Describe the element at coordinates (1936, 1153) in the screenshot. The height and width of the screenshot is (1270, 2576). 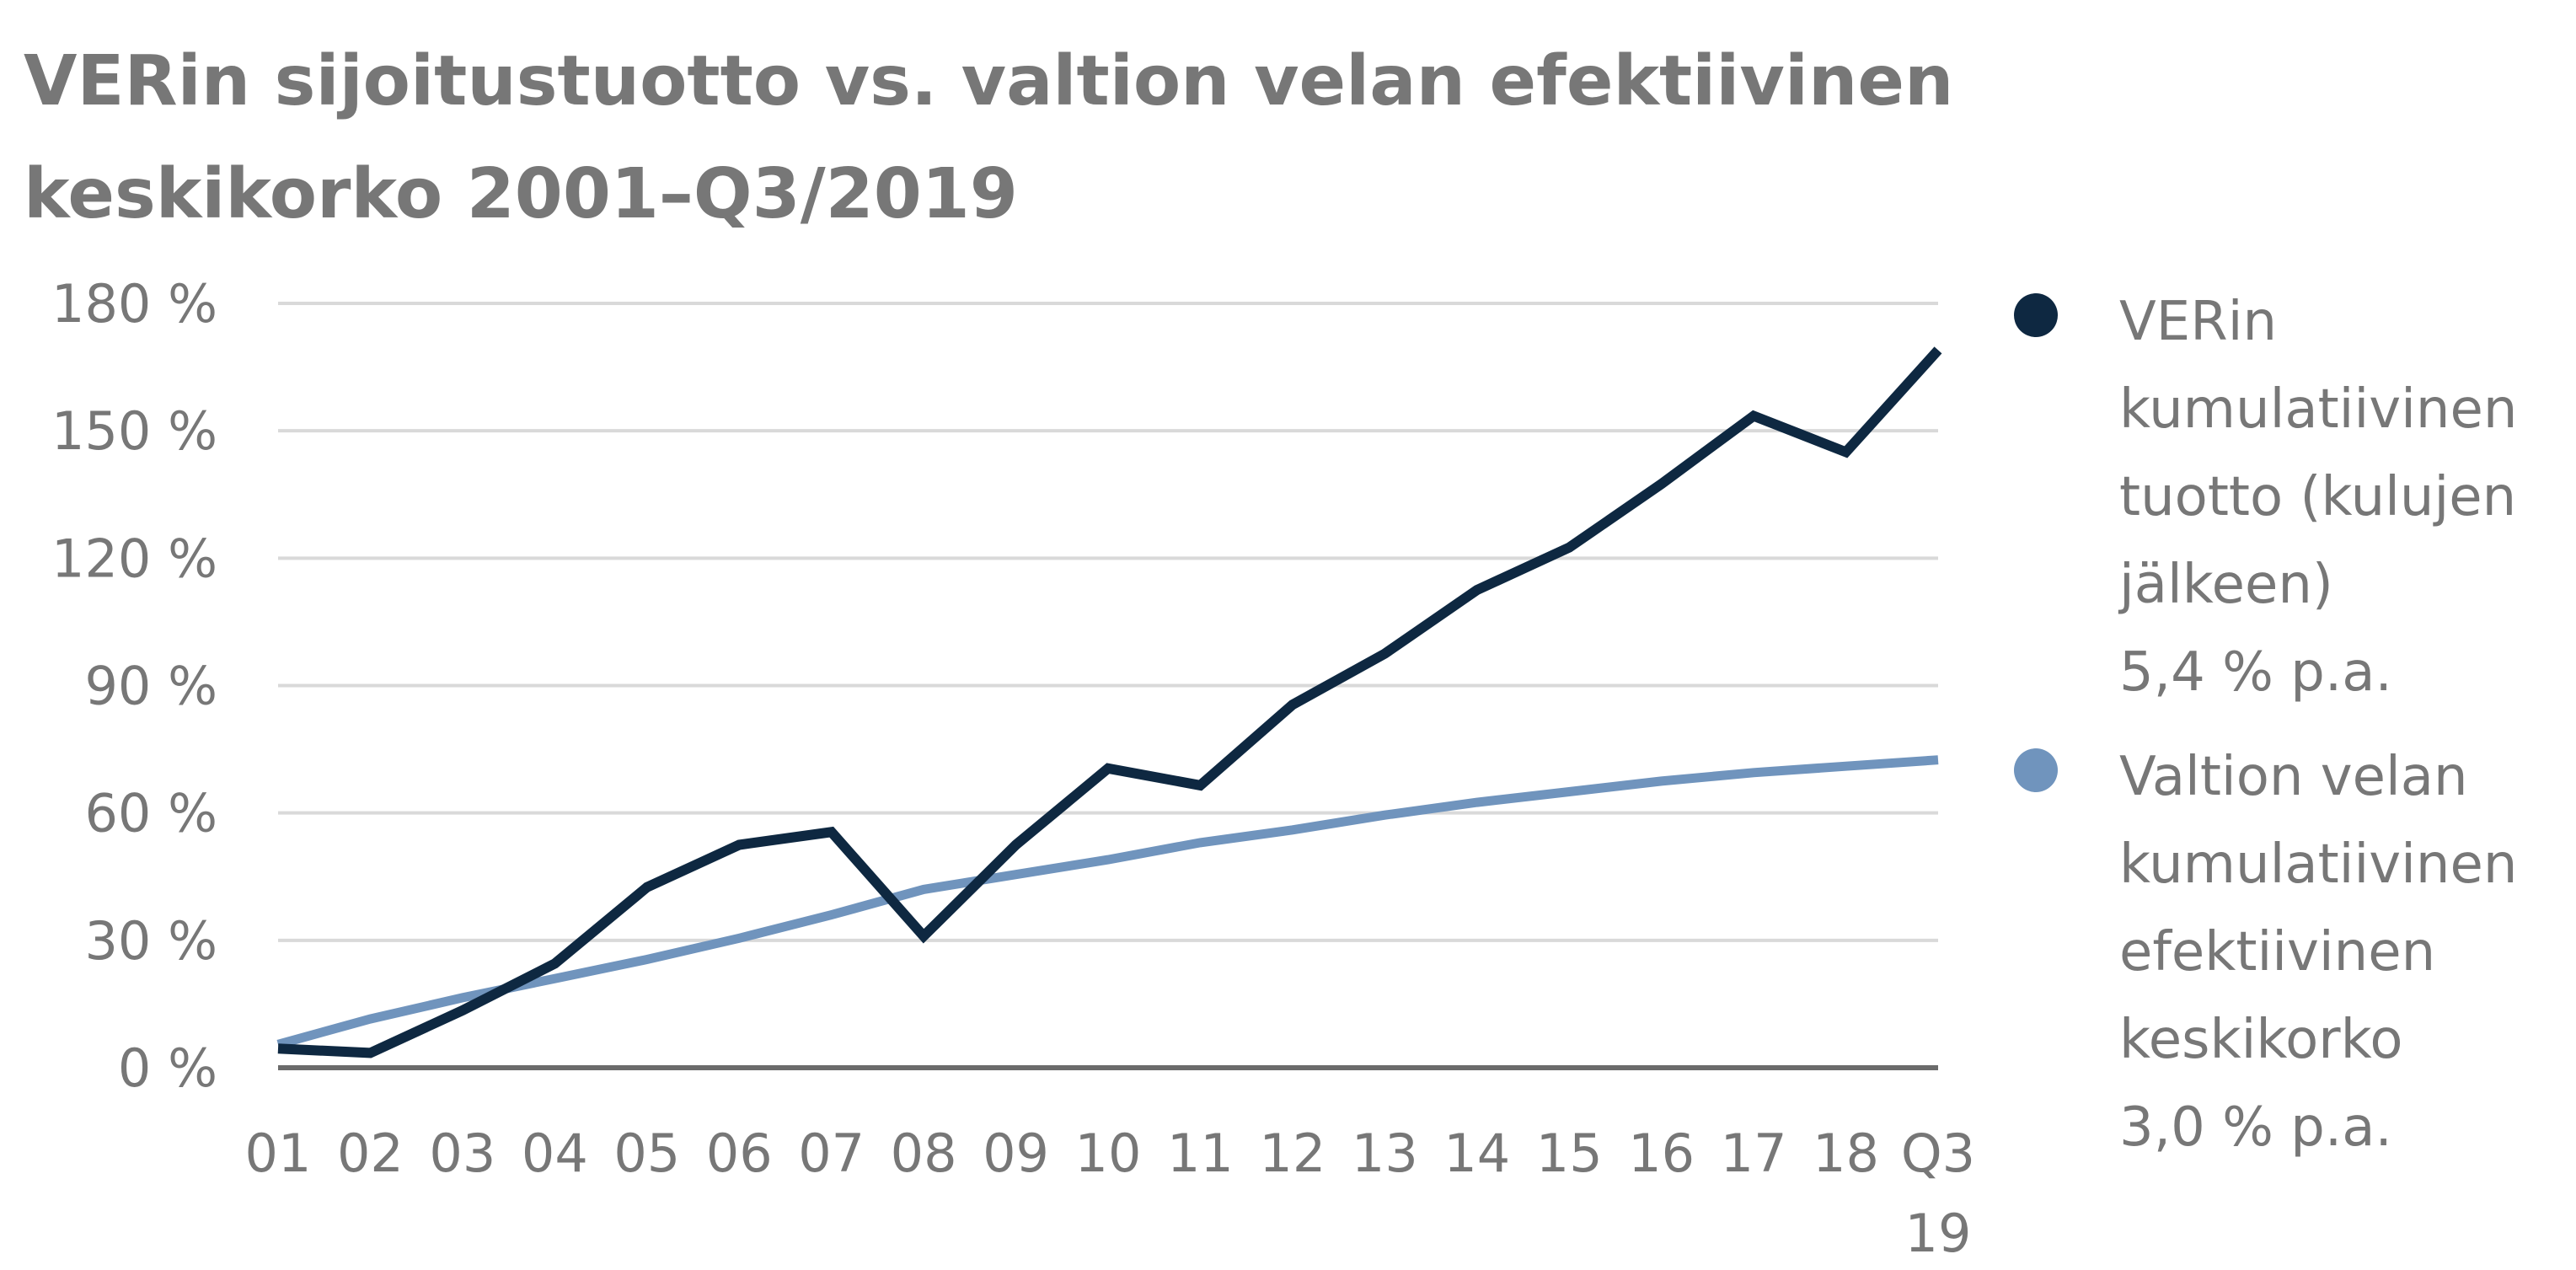
I see `x-tick-label: Q3` at that location.